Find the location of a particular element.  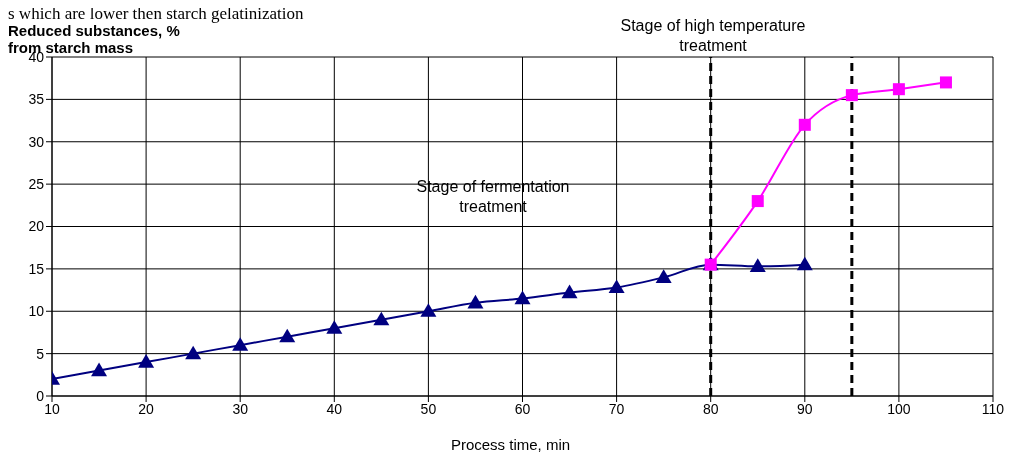

text: s which are lower then starch gelatinization is located at coordinates (156, 15).